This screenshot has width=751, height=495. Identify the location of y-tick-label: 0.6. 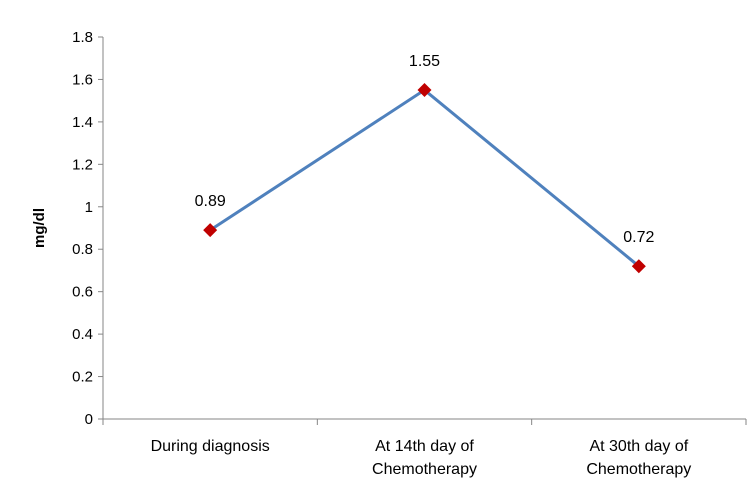
(82, 292).